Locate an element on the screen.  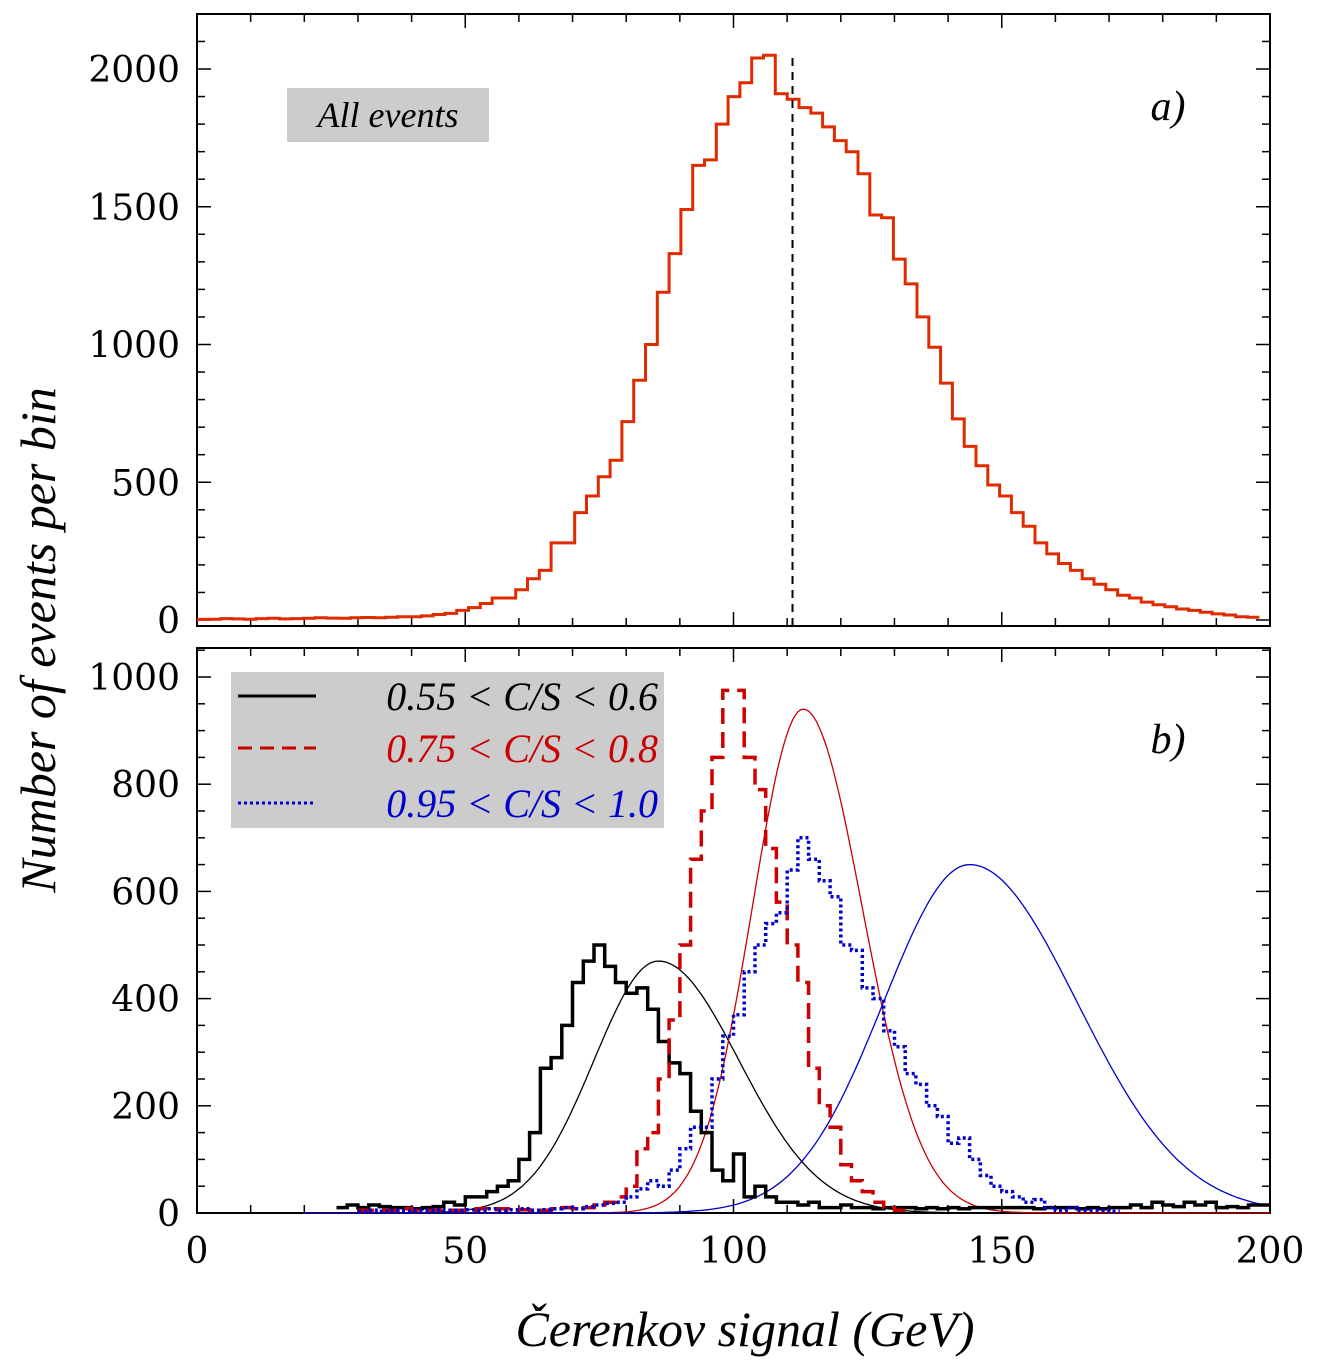
x-tick-label: 100 is located at coordinates (733, 1251).